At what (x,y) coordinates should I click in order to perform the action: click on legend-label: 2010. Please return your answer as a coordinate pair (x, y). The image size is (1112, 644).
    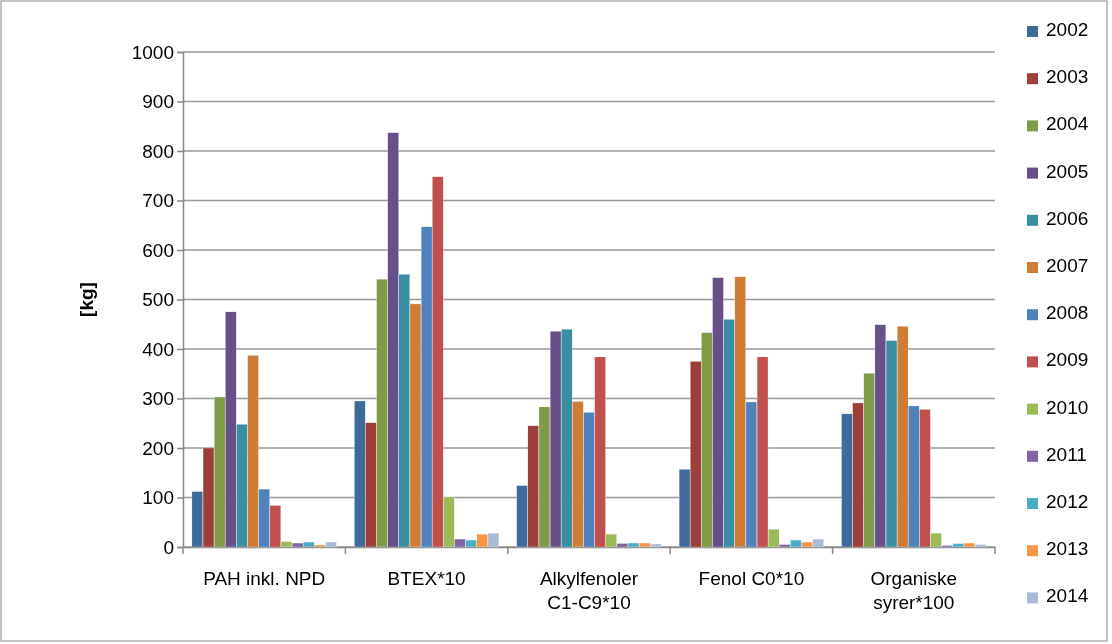
    Looking at the image, I should click on (1067, 407).